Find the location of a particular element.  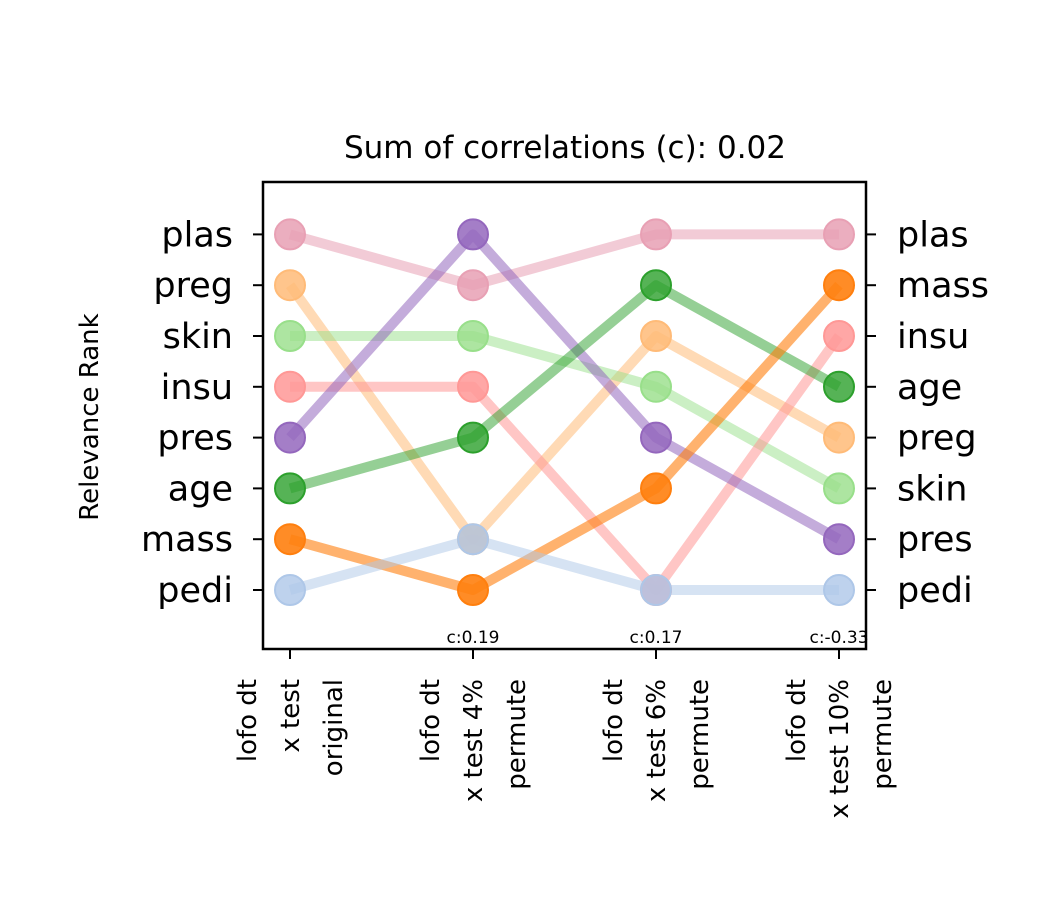

x-tick-label: lofo dt x test original is located at coordinates (291, 727).